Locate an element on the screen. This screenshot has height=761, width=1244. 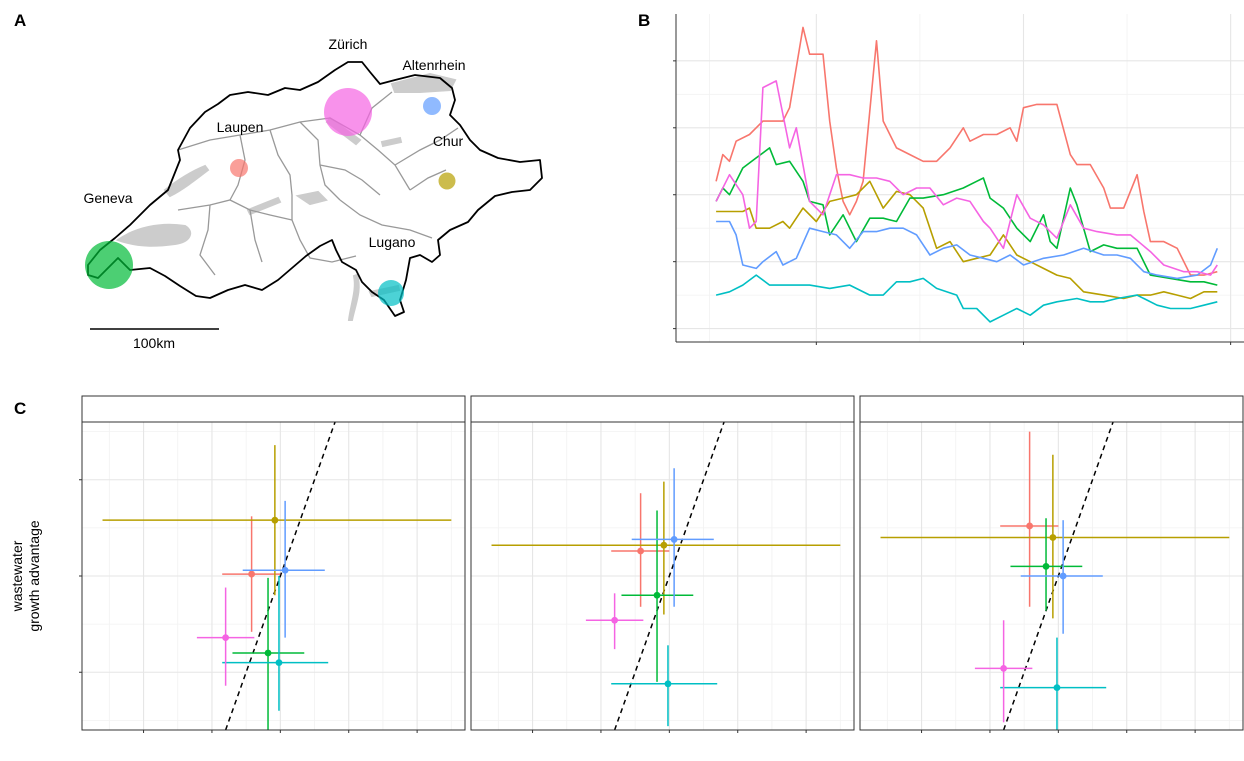
site-bubble-lugano is located at coordinates (391, 293).